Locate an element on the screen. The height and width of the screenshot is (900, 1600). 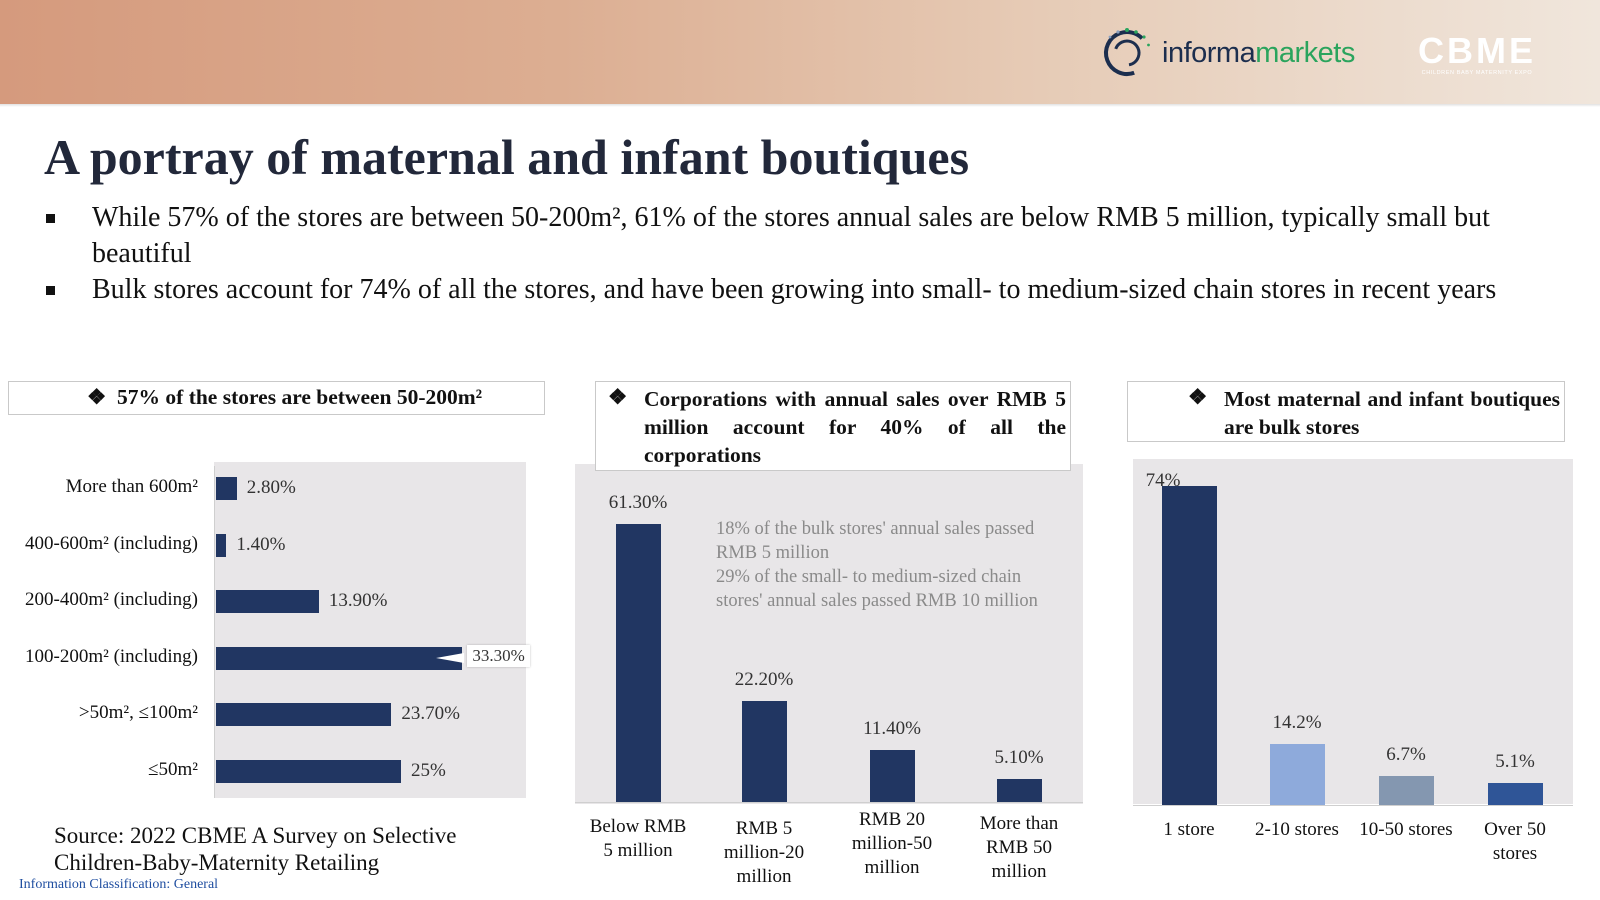
chart3-category-label: 2-10 stores is located at coordinates (1297, 829).